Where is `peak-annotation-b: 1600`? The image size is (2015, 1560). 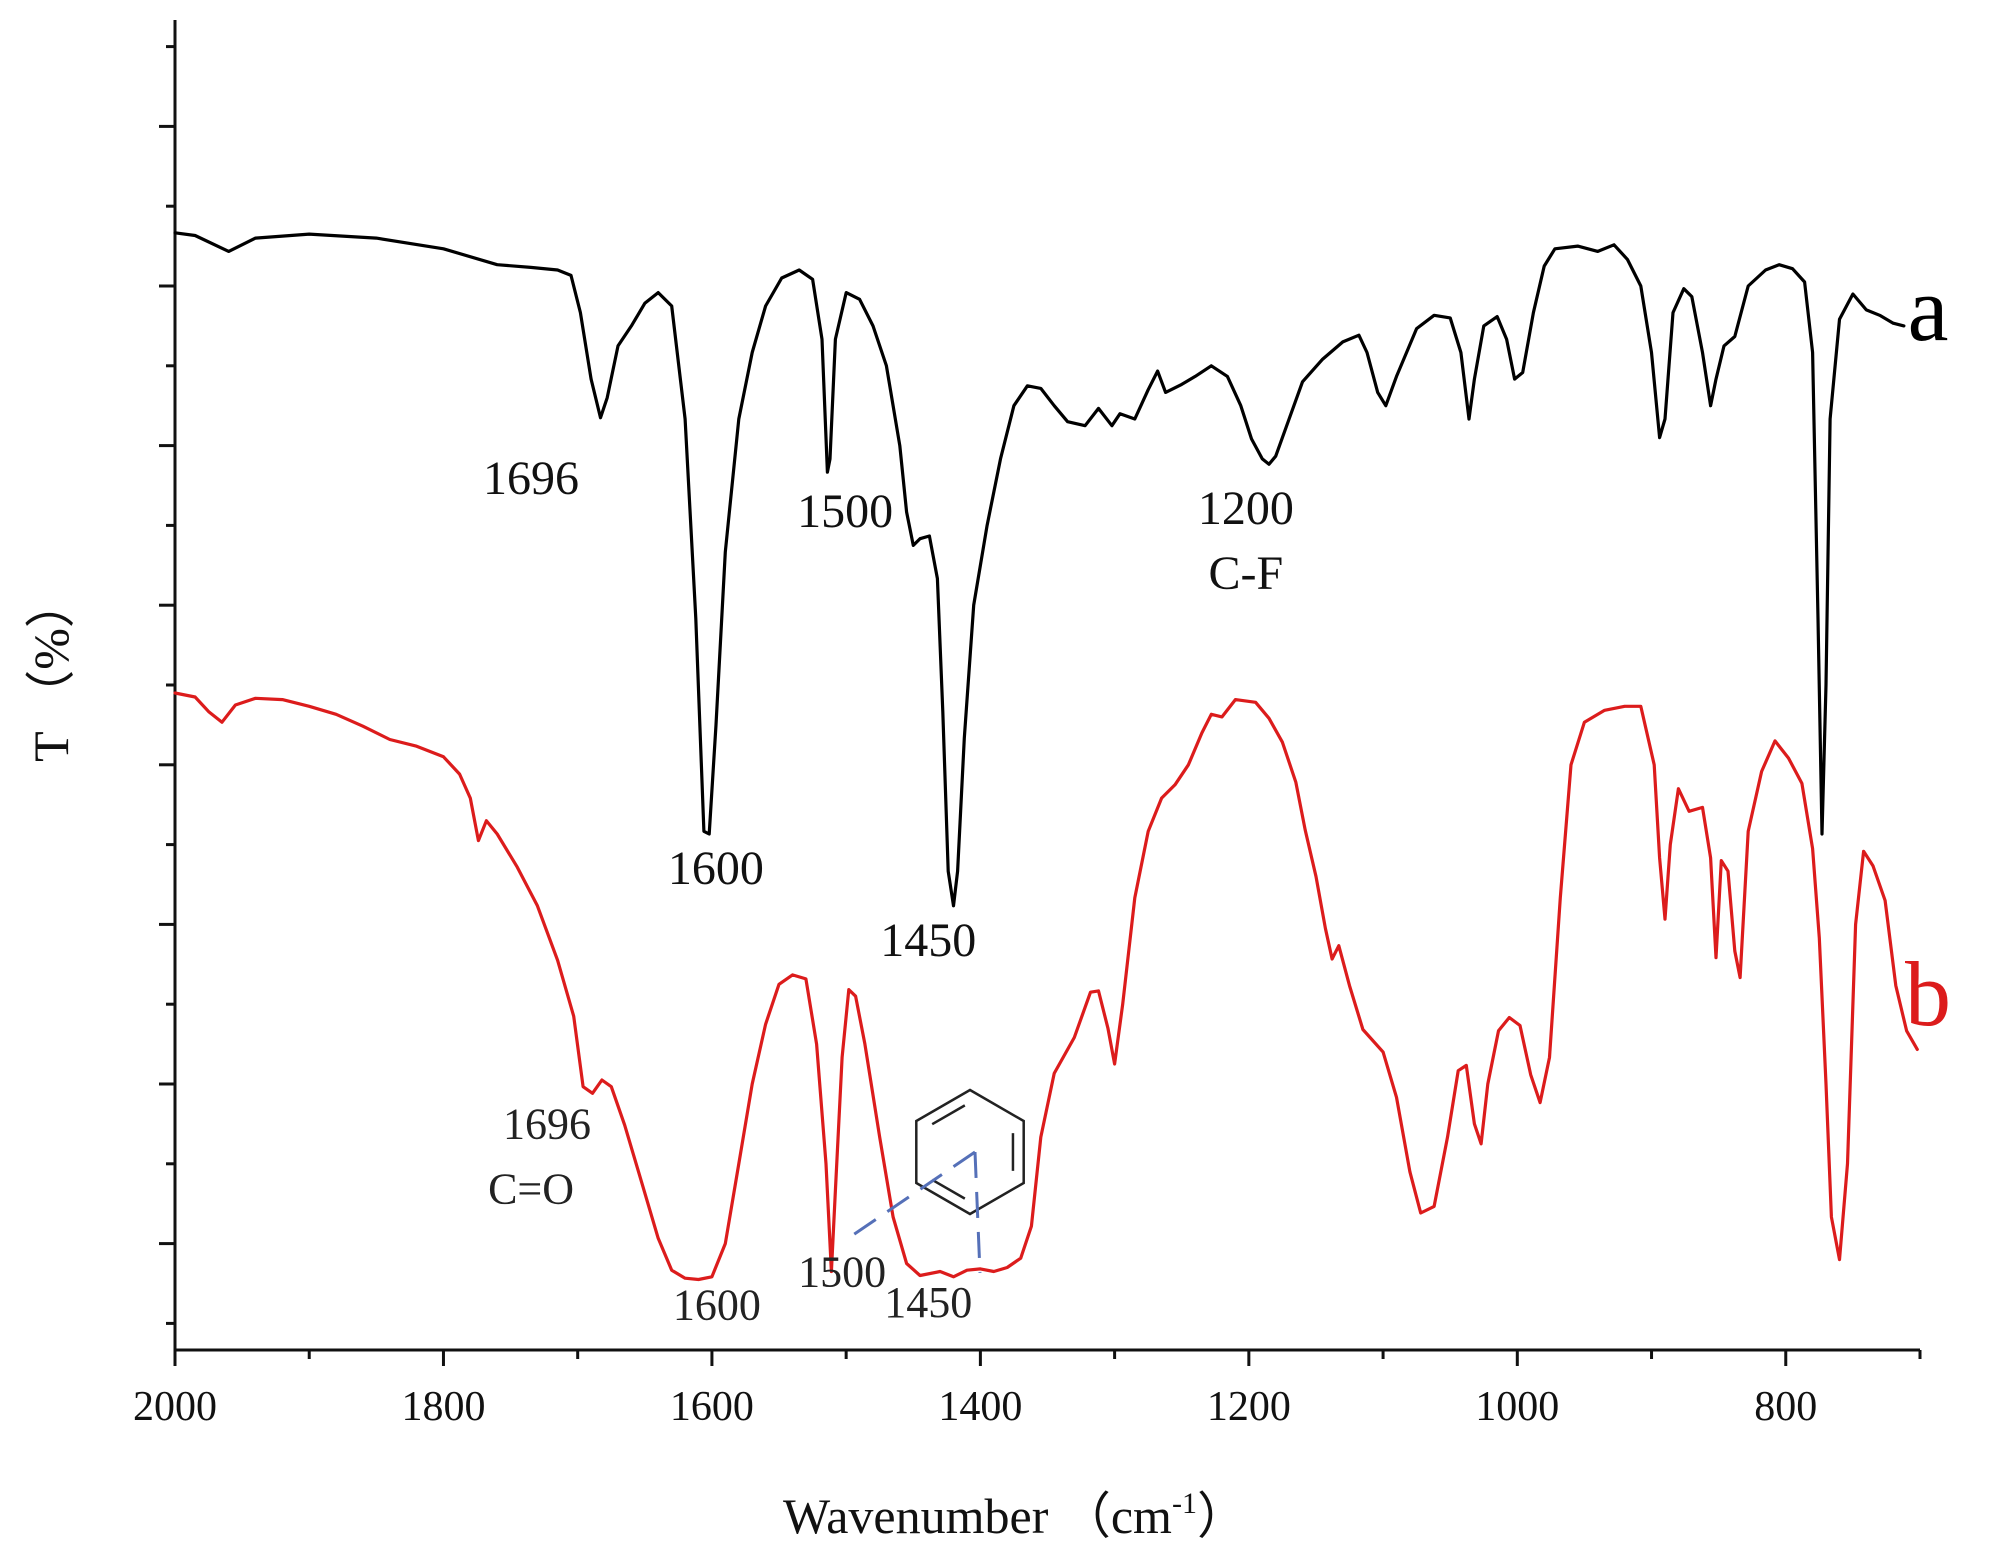
peak-annotation-b: 1600 is located at coordinates (717, 1305).